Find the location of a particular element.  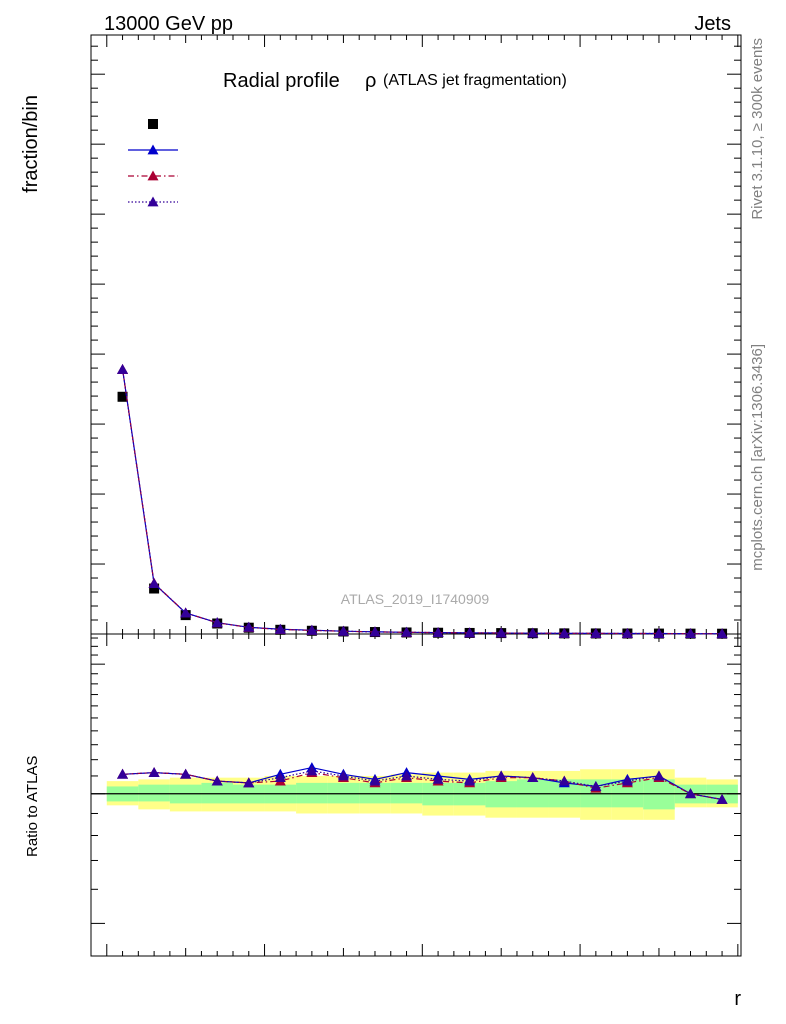

analysis-watermark: ATLAS_2019_I1740909 is located at coordinates (415, 599).